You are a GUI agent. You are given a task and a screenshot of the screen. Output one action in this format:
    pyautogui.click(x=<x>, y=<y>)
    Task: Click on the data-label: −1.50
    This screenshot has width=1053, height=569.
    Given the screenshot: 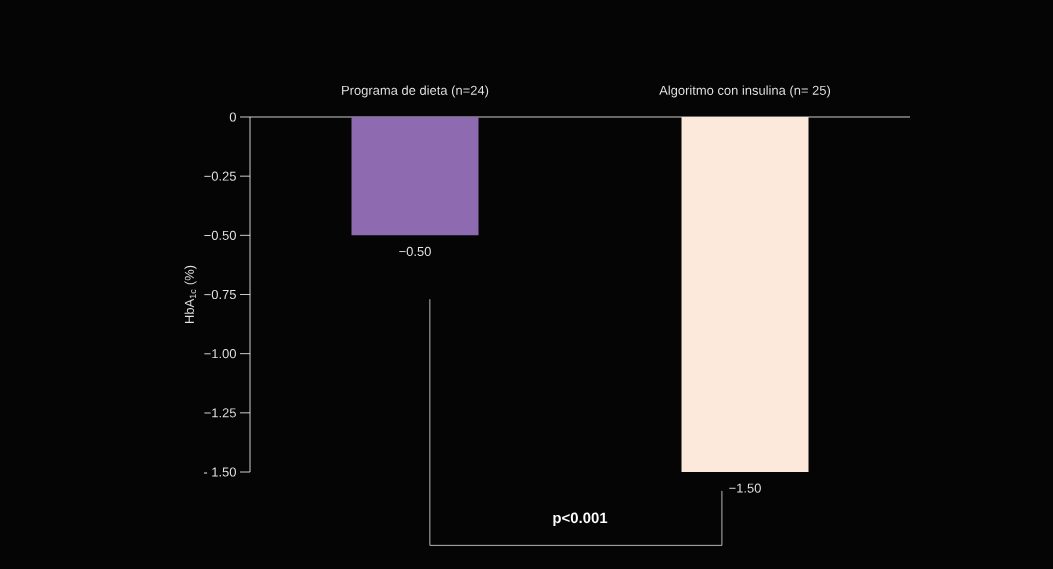 What is the action you would take?
    pyautogui.click(x=745, y=488)
    